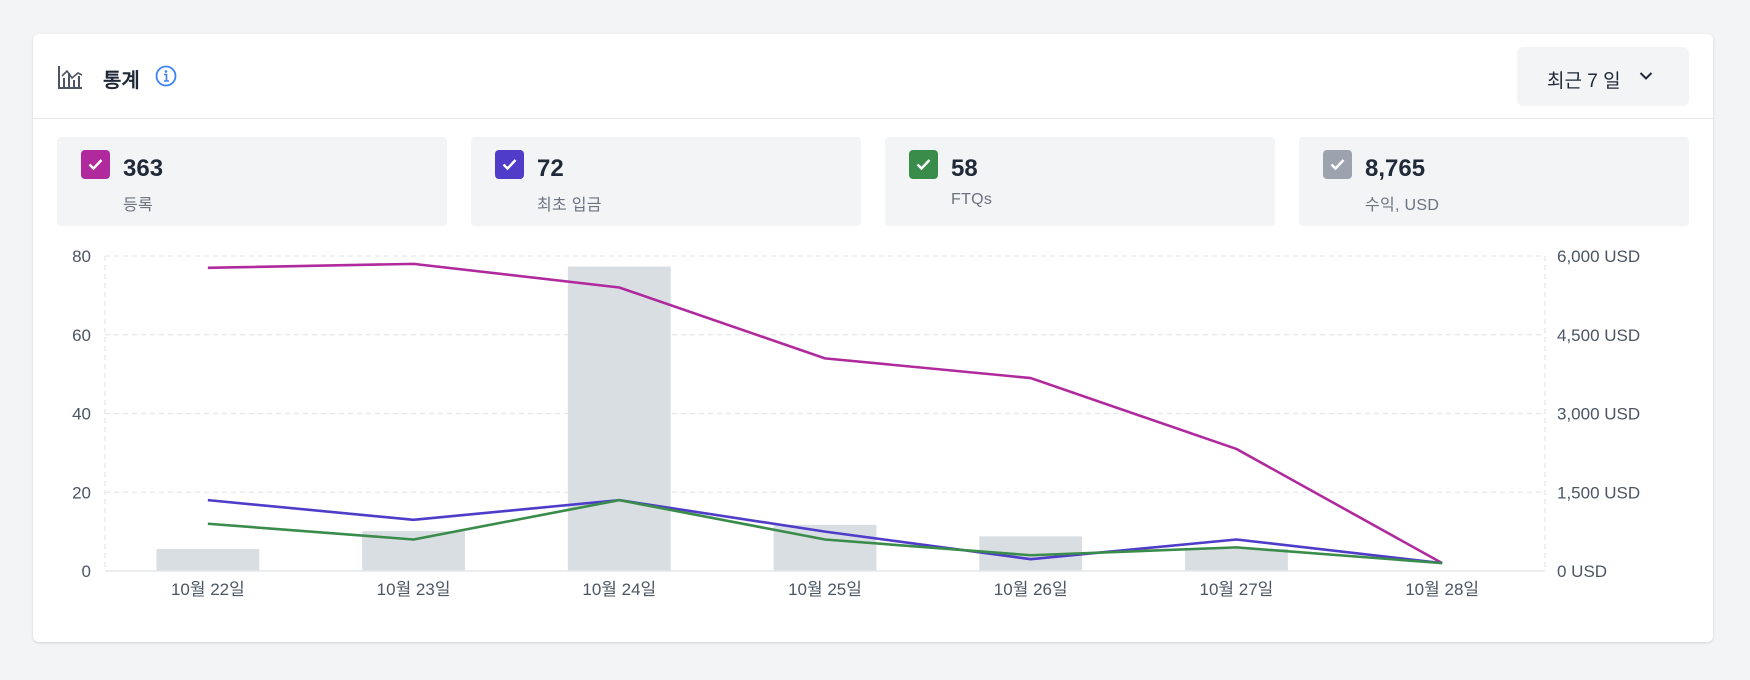 Image resolution: width=1750 pixels, height=680 pixels. I want to click on stat-label: 수익, USD, so click(1402, 205).